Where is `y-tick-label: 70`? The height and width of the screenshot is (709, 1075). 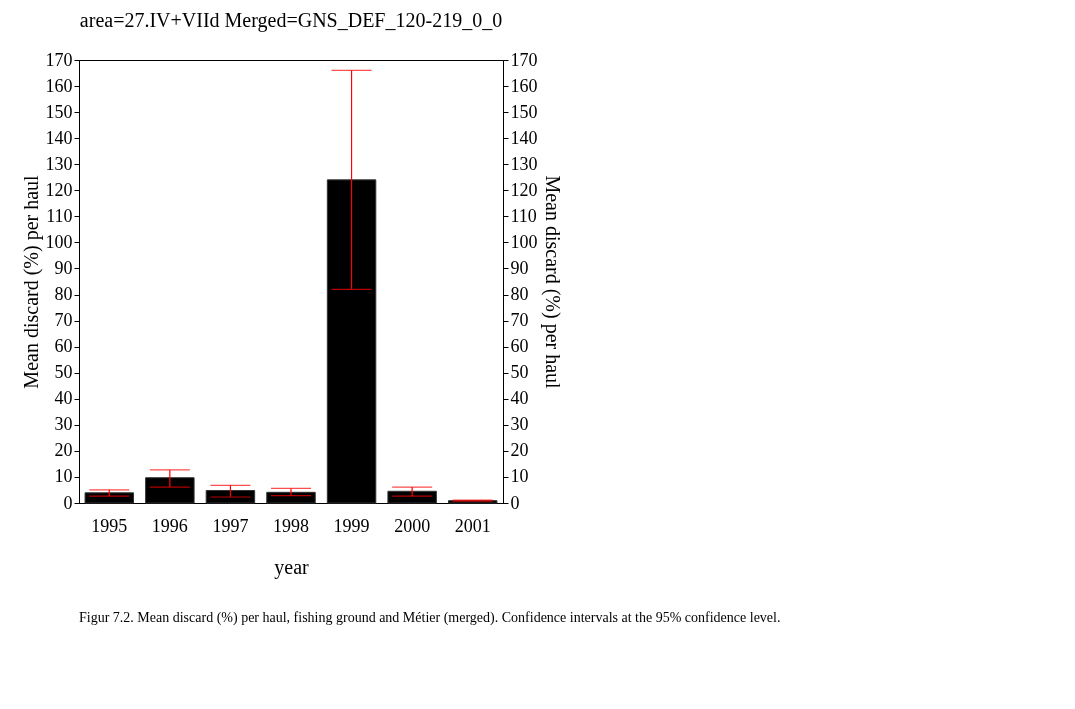 y-tick-label: 70 is located at coordinates (63, 320).